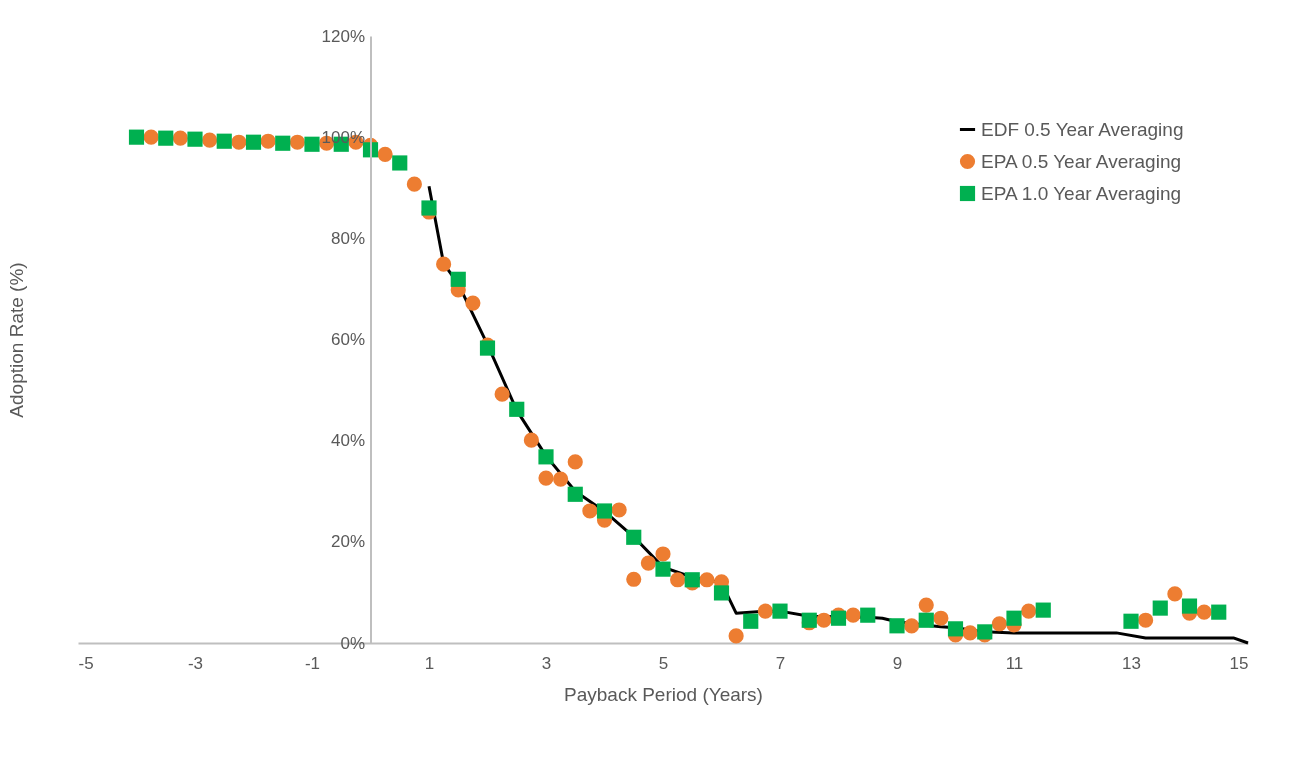  What do you see at coordinates (86, 663) in the screenshot?
I see `x-tick-label: -5` at bounding box center [86, 663].